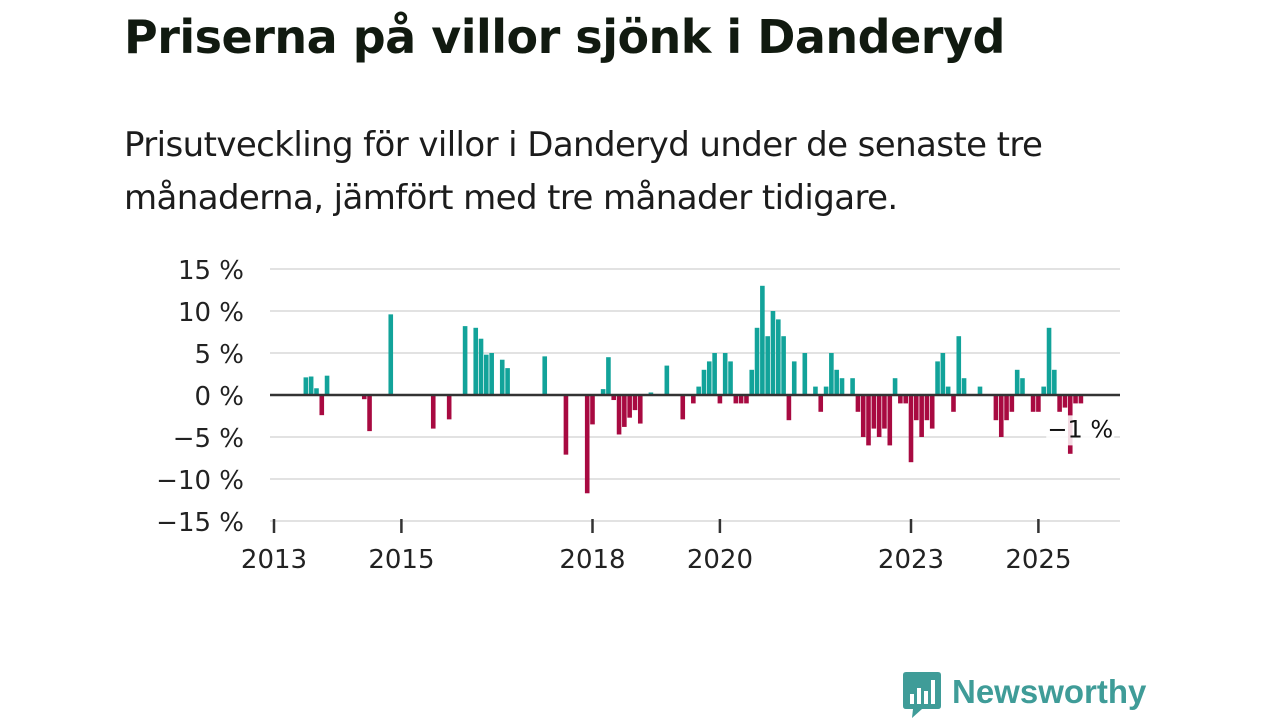  What do you see at coordinates (200, 481) in the screenshot?
I see `y-tick-label: −10 %` at bounding box center [200, 481].